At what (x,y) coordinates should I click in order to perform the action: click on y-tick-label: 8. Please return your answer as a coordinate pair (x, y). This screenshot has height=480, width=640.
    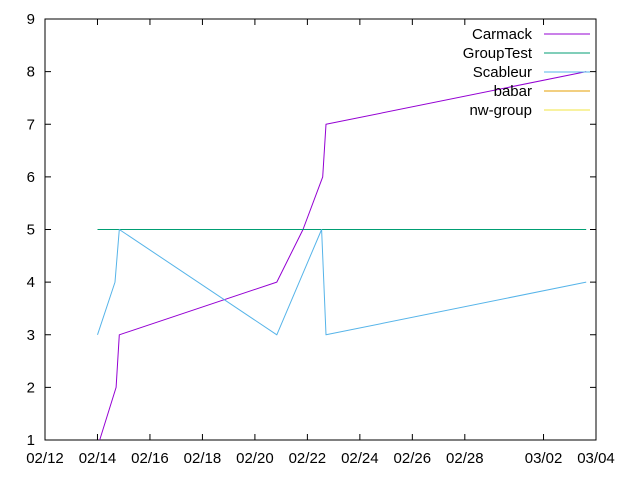
    Looking at the image, I should click on (31, 72).